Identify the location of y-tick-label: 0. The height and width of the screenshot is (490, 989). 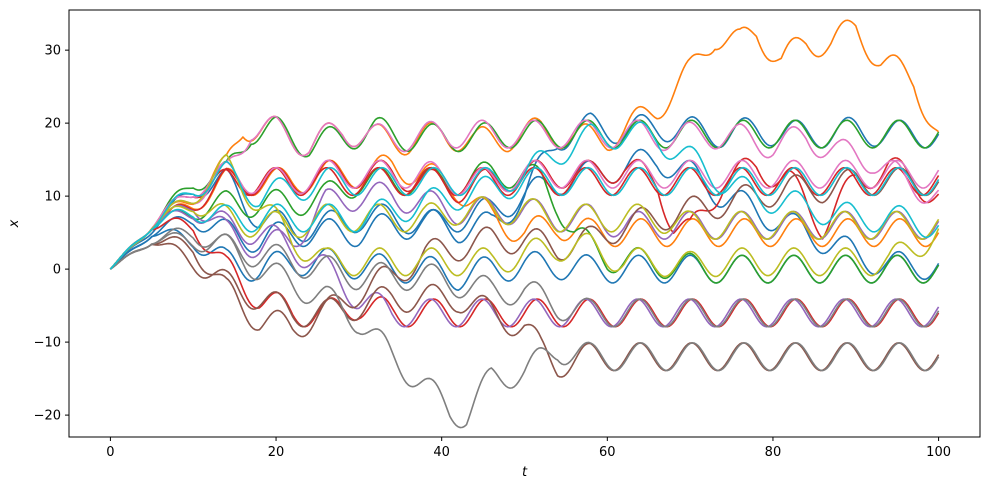
(57, 270).